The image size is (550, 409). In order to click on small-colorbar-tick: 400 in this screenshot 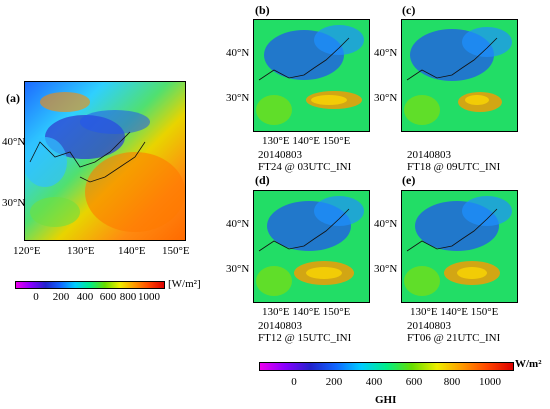, I will do `click(85, 297)`.